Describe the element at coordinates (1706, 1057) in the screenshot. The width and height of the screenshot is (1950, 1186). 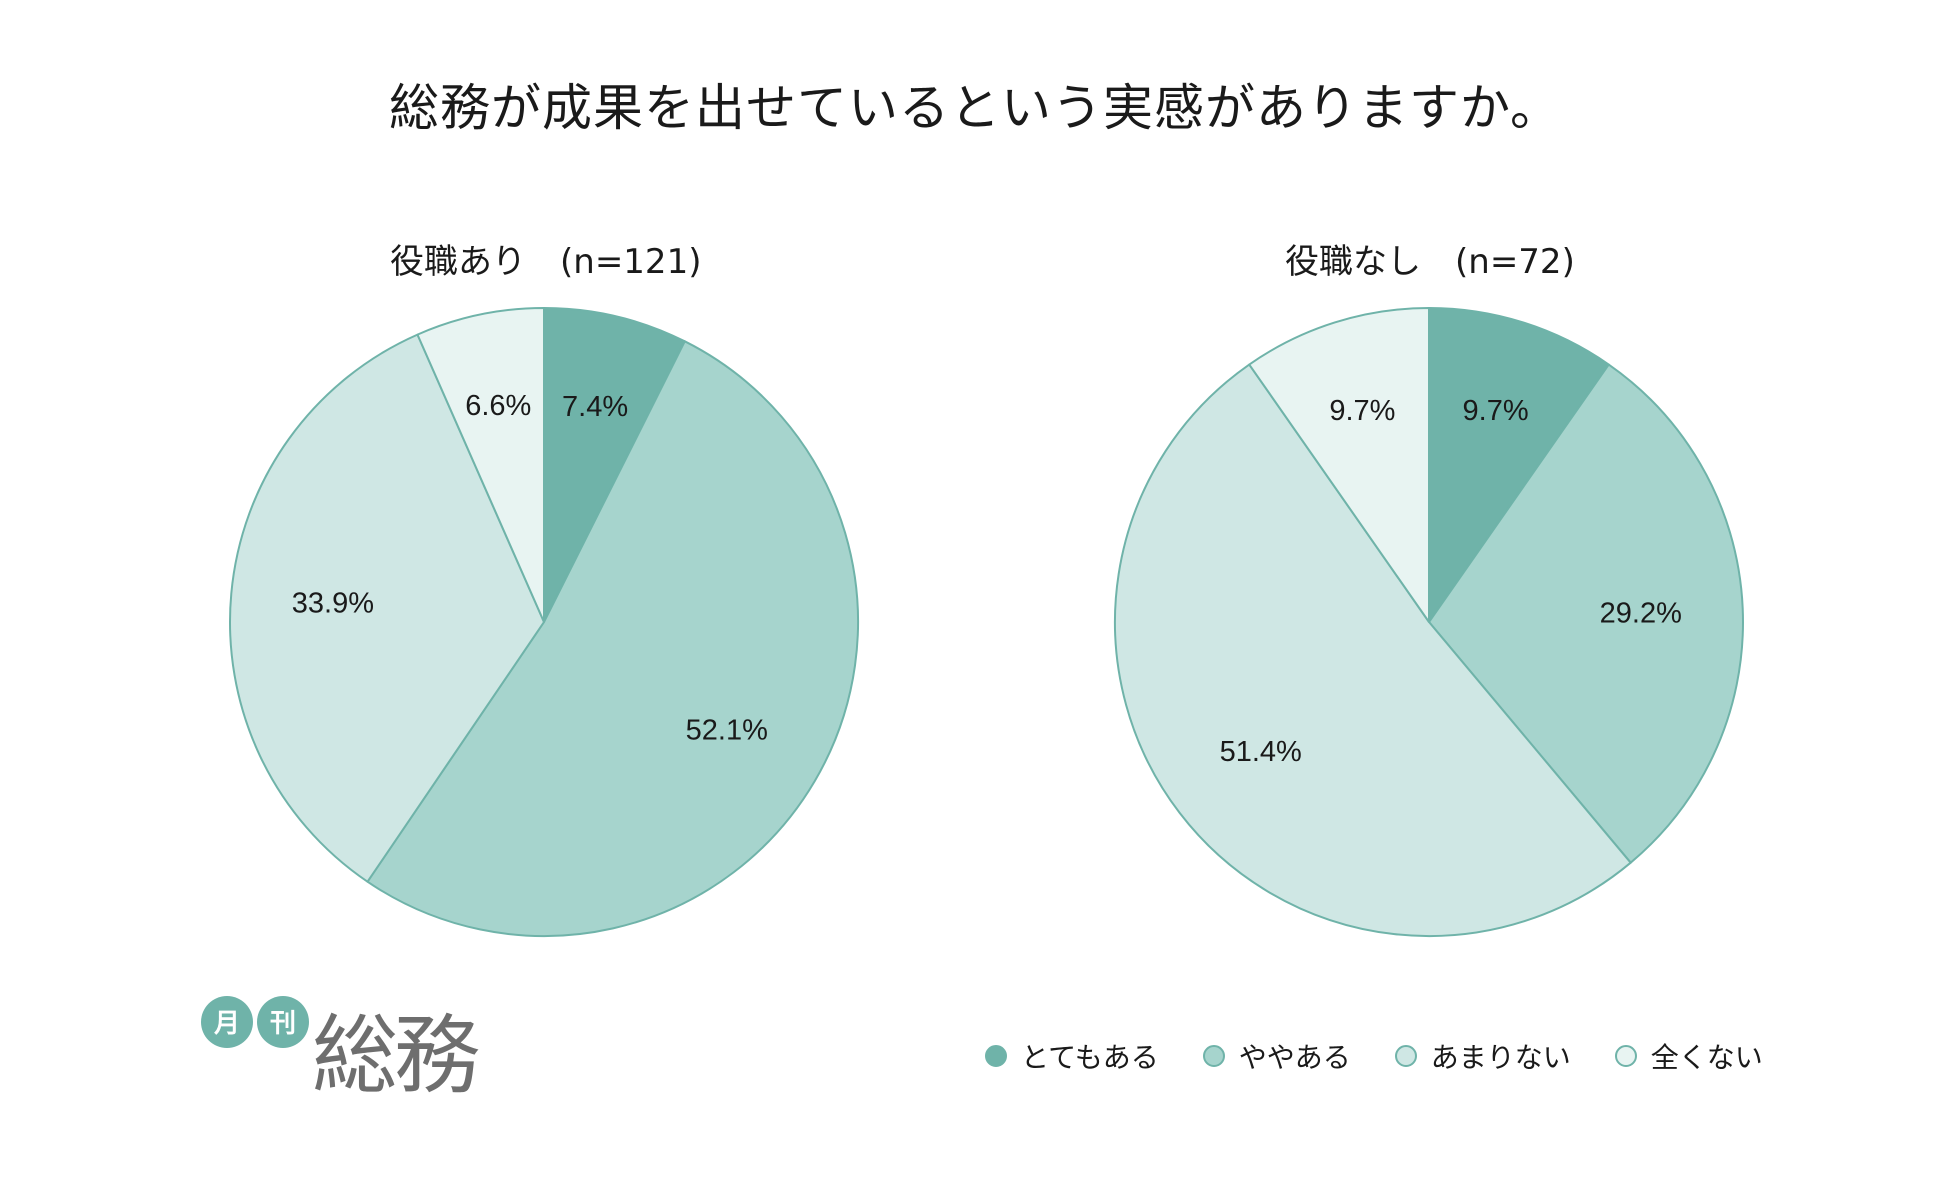
I see `legend-label-not-at-all: 全くない` at that location.